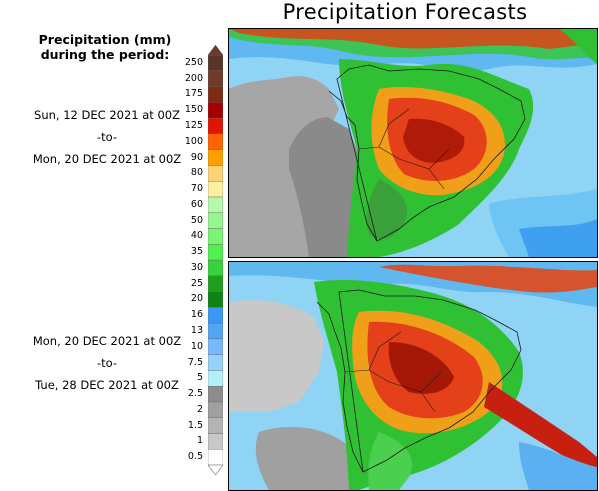 The width and height of the screenshot is (599, 491). What do you see at coordinates (193, 110) in the screenshot?
I see `colorbar-tick-label: 150` at bounding box center [193, 110].